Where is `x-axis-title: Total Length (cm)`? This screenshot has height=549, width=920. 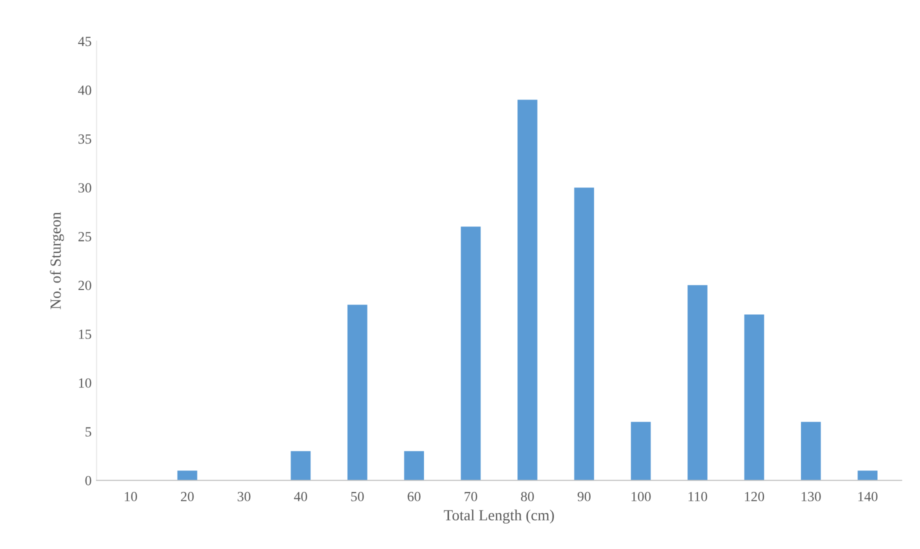
x-axis-title: Total Length (cm) is located at coordinates (499, 517).